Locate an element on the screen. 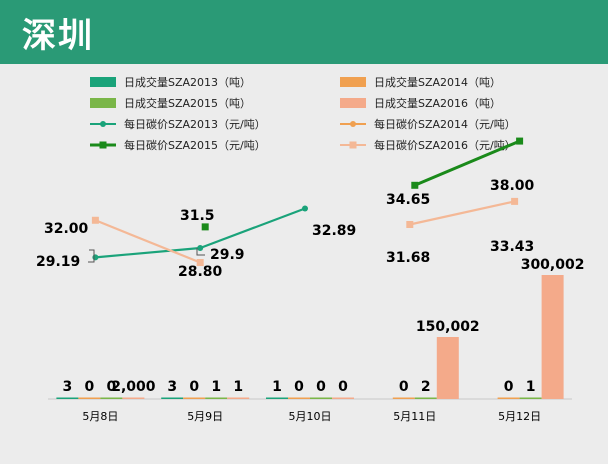 Image resolution: width=608 pixels, height=464 pixels. line-data-label: 34.65 is located at coordinates (408, 200).